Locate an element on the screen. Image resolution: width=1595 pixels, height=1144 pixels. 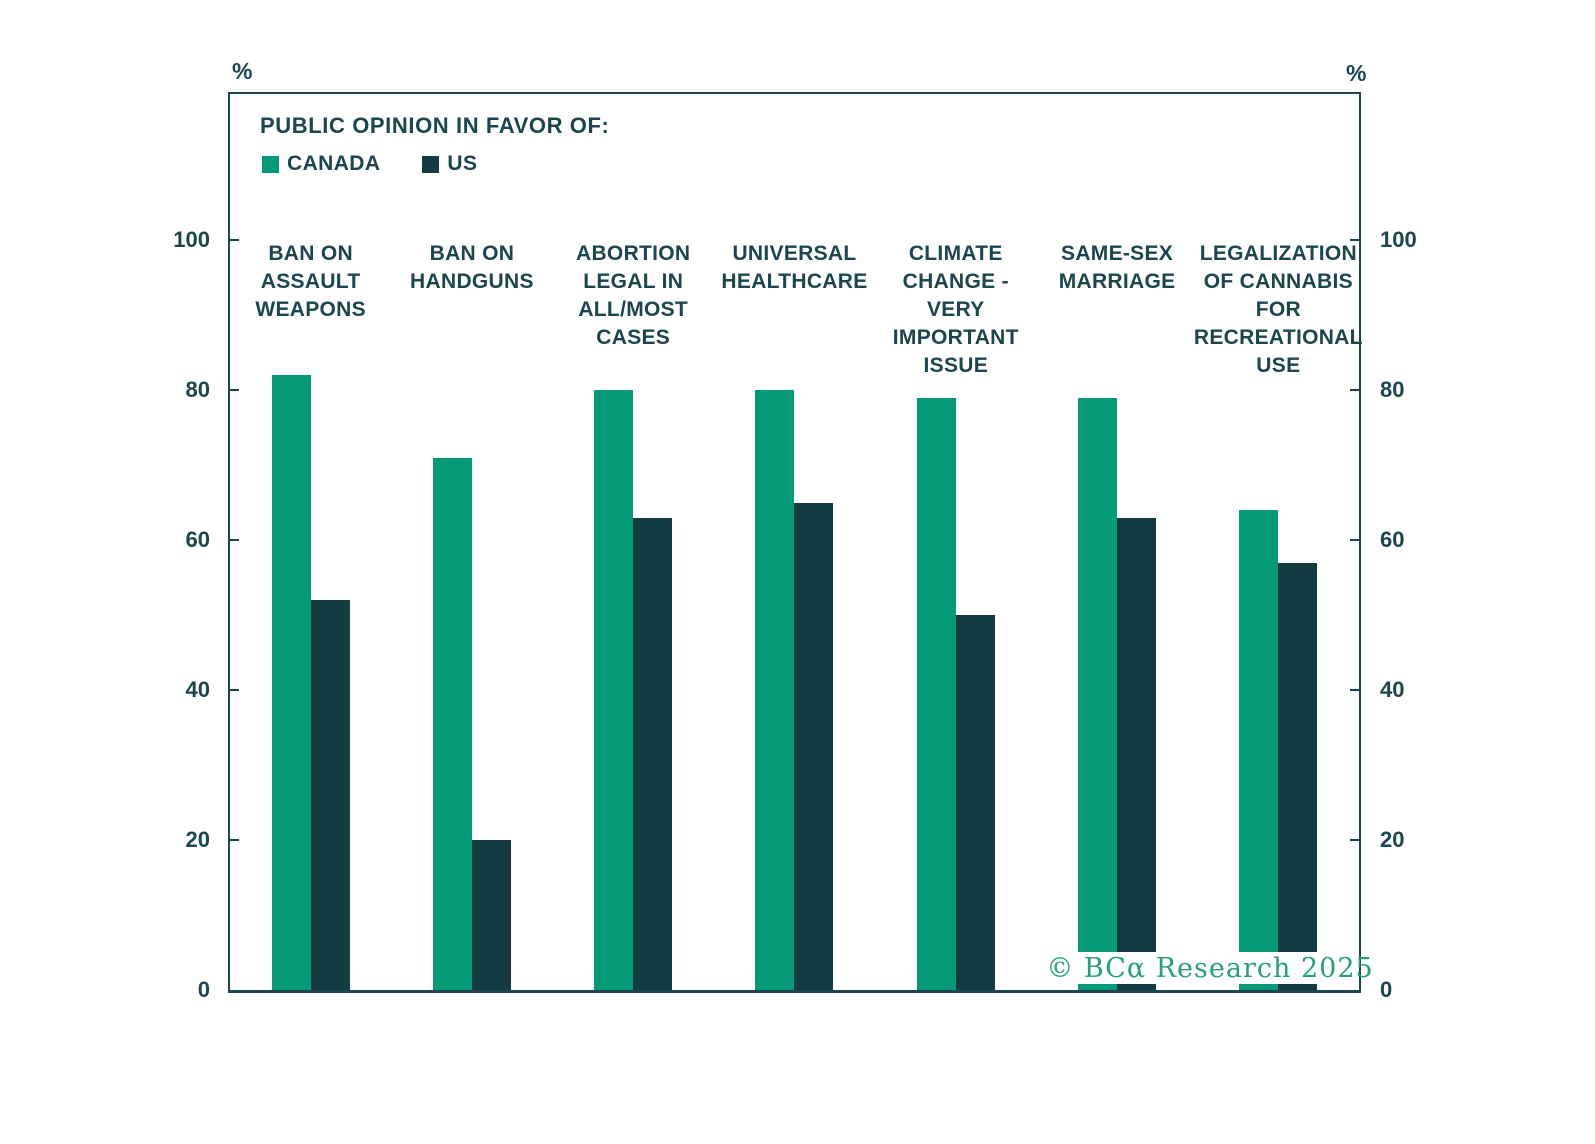
y-axis-label-right-40: 40 is located at coordinates (1392, 689).